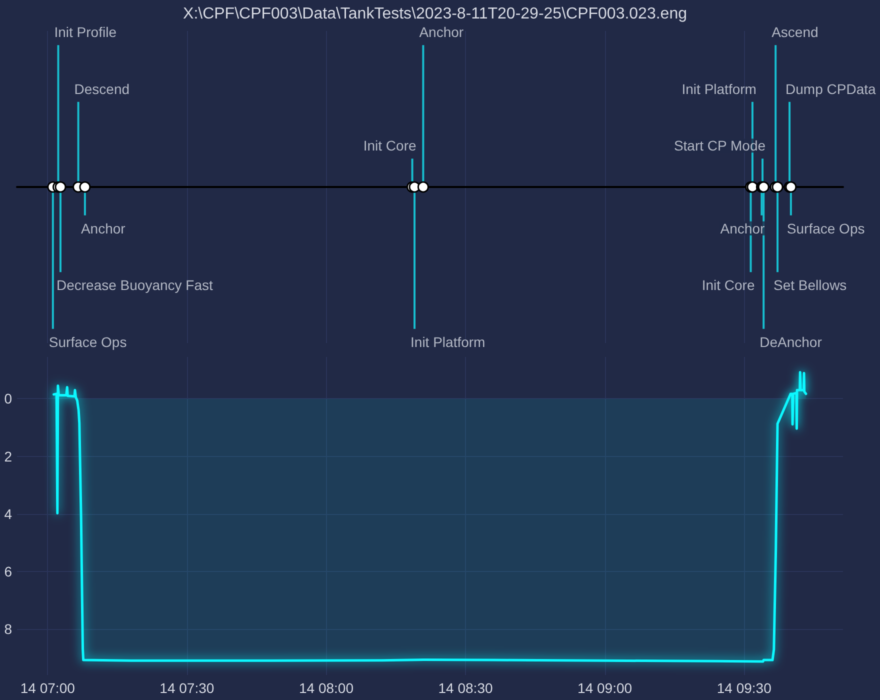 The image size is (880, 700). Describe the element at coordinates (8, 628) in the screenshot. I see `y-tick-label: 8` at that location.